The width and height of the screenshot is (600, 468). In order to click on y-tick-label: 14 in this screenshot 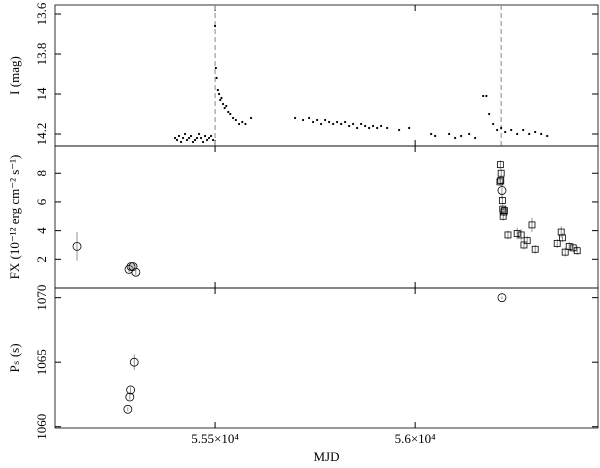, I will do `click(41, 94)`.